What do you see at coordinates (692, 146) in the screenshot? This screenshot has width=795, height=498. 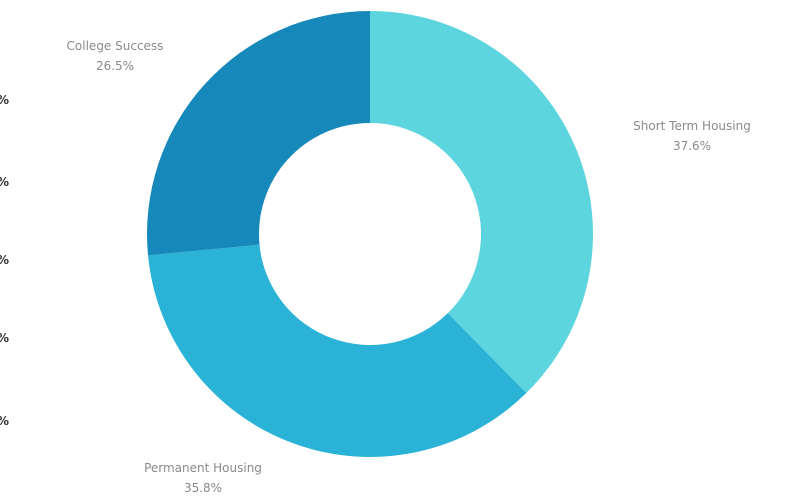 I see `slice-value-short-term-housing: 37.6%` at bounding box center [692, 146].